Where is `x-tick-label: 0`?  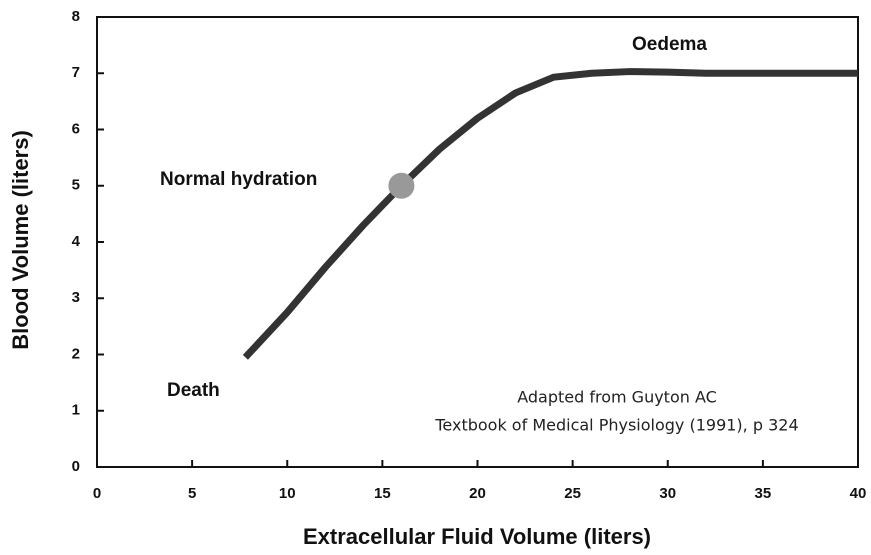
x-tick-label: 0 is located at coordinates (97, 493).